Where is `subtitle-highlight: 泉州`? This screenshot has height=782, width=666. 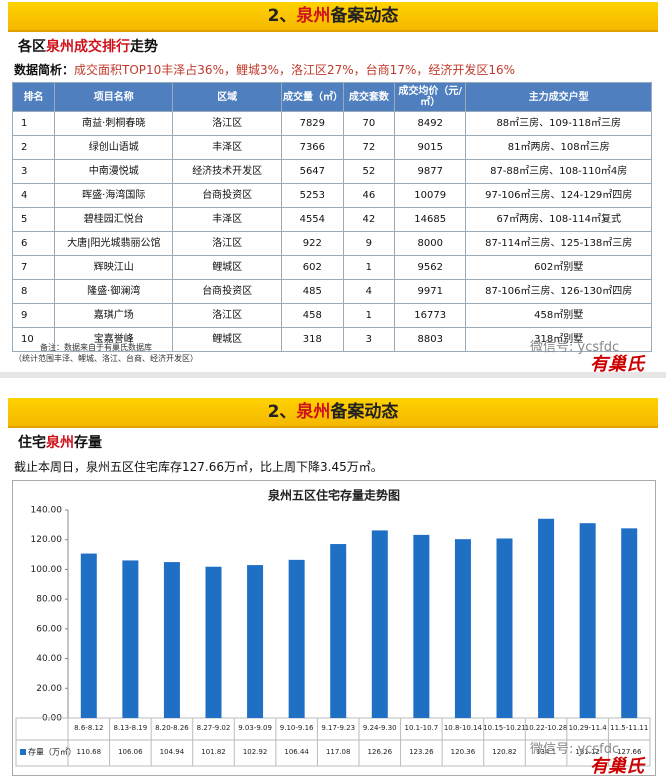
subtitle-highlight: 泉州 is located at coordinates (60, 443).